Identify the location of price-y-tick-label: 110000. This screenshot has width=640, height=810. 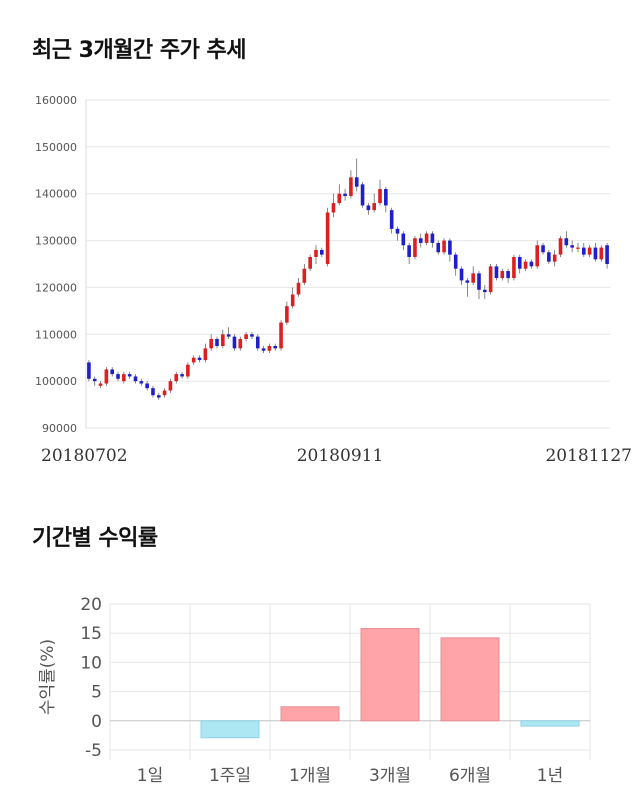
(56, 334).